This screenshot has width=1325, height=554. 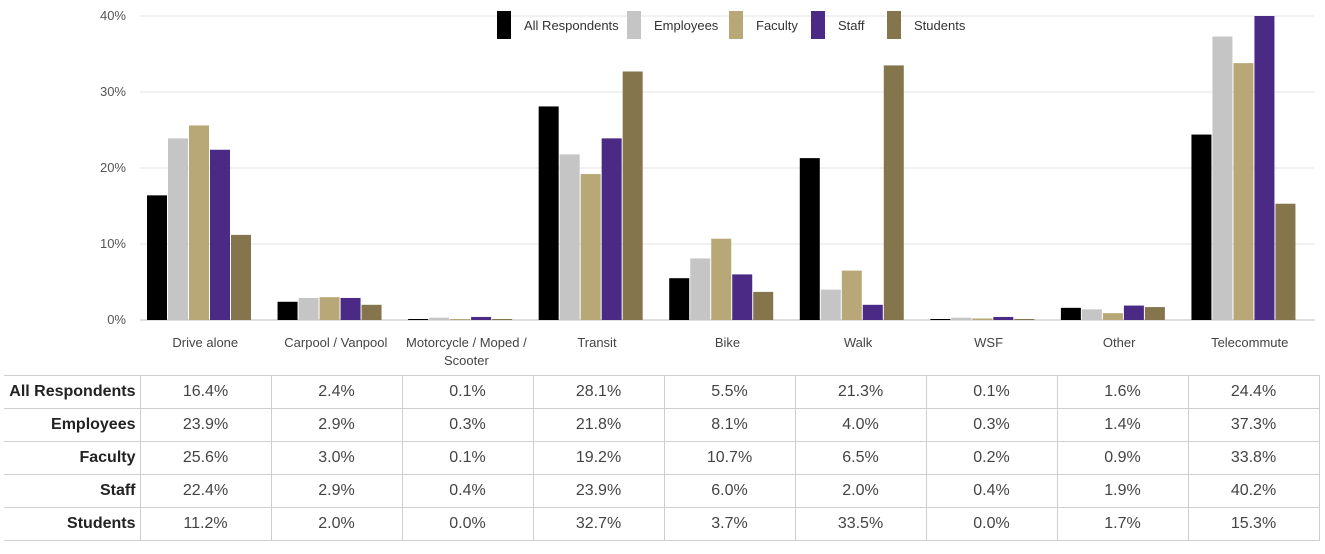 I want to click on table-cell: 1.9%, so click(x=1122, y=491).